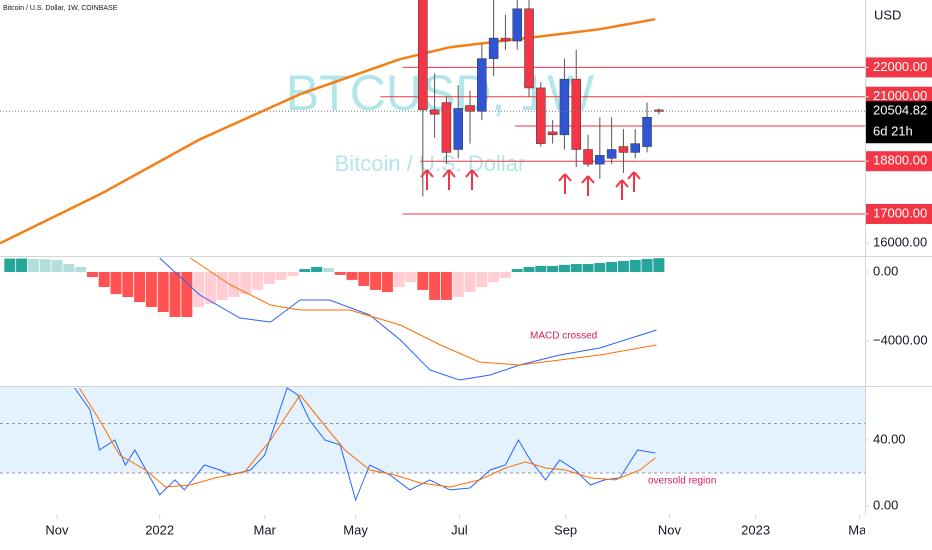  What do you see at coordinates (889, 438) in the screenshot?
I see `y-tick-label: 40.00` at bounding box center [889, 438].